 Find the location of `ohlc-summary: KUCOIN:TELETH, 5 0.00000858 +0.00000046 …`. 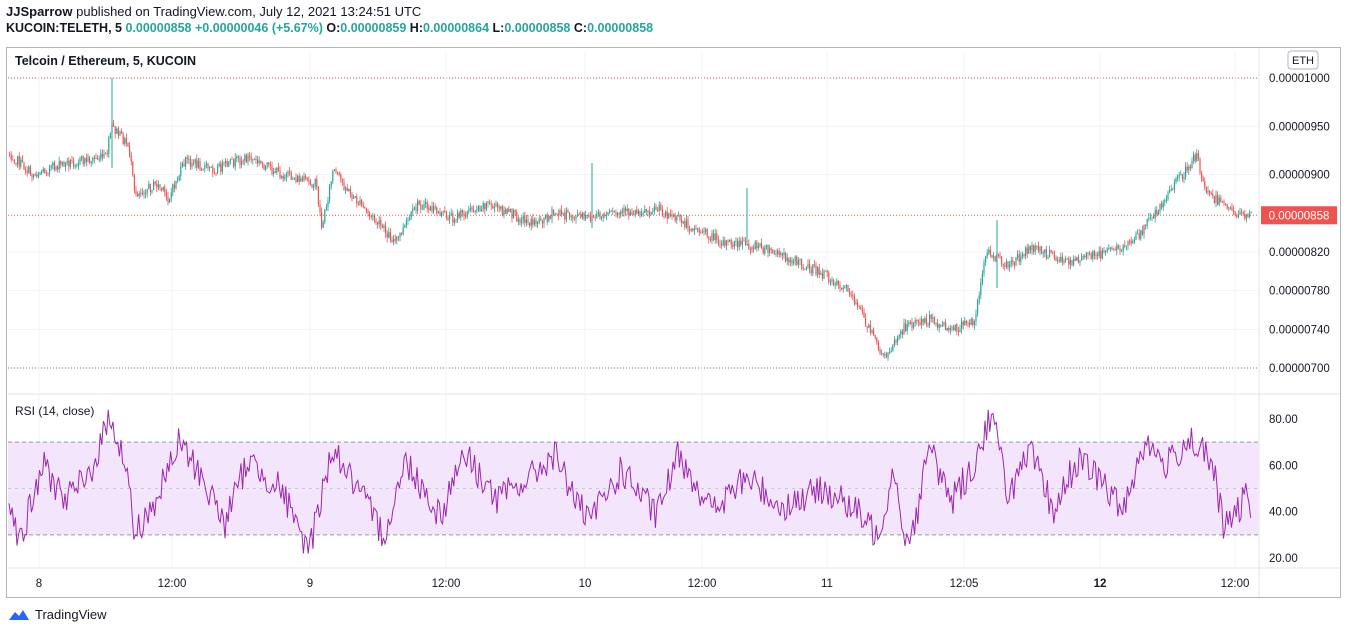

ohlc-summary: KUCOIN:TELETH, 5 0.00000858 +0.00000046 … is located at coordinates (329, 28).